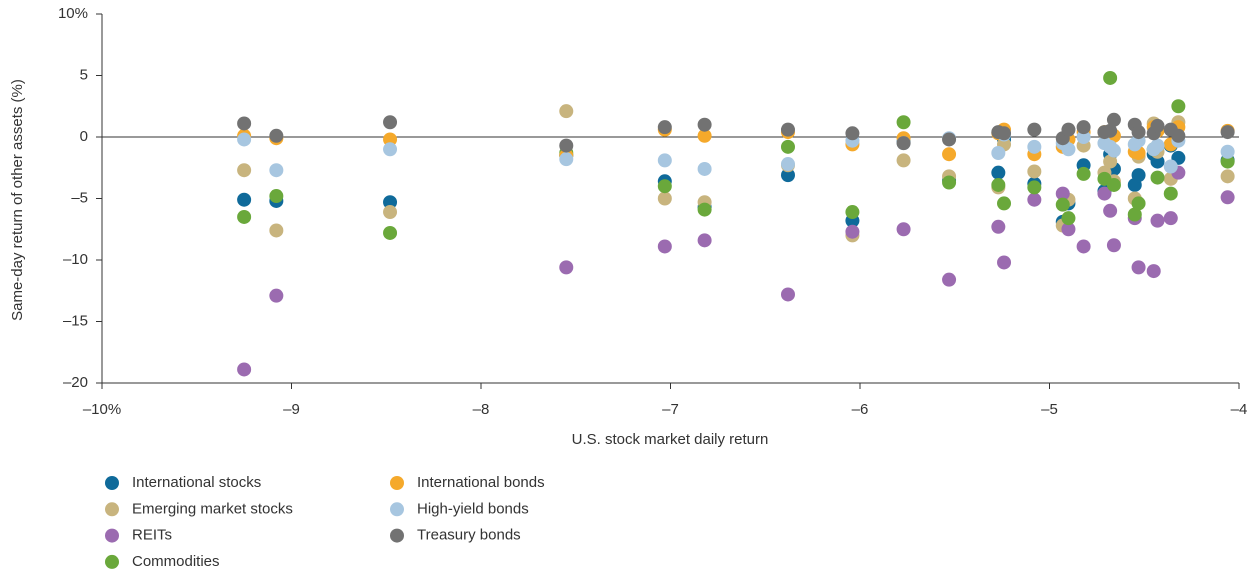 The image size is (1251, 579). What do you see at coordinates (469, 535) in the screenshot?
I see `legend-label: Treasury bonds` at bounding box center [469, 535].